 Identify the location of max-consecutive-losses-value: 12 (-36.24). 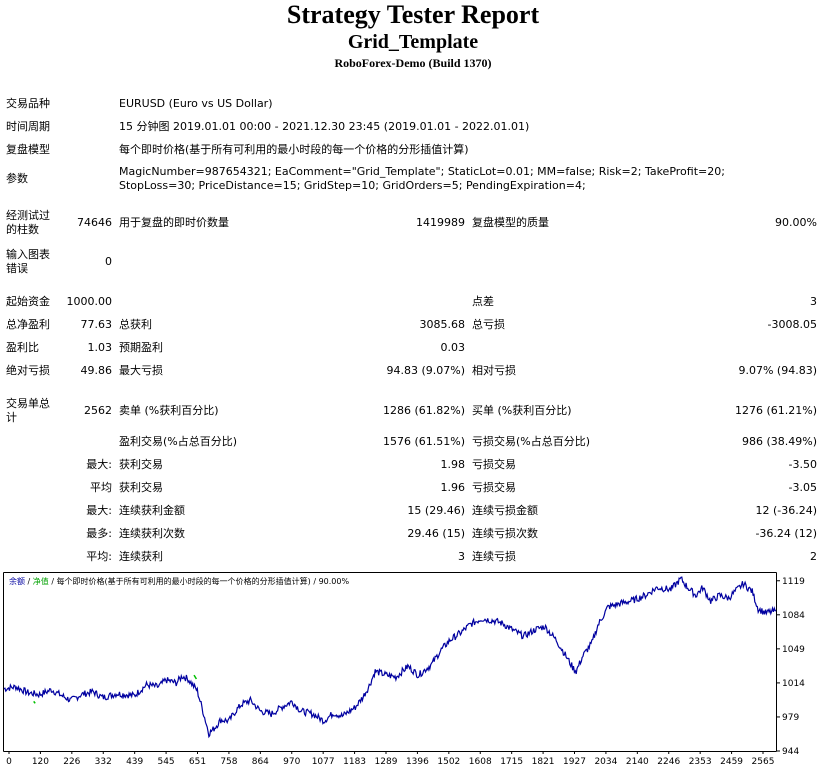
(786, 510).